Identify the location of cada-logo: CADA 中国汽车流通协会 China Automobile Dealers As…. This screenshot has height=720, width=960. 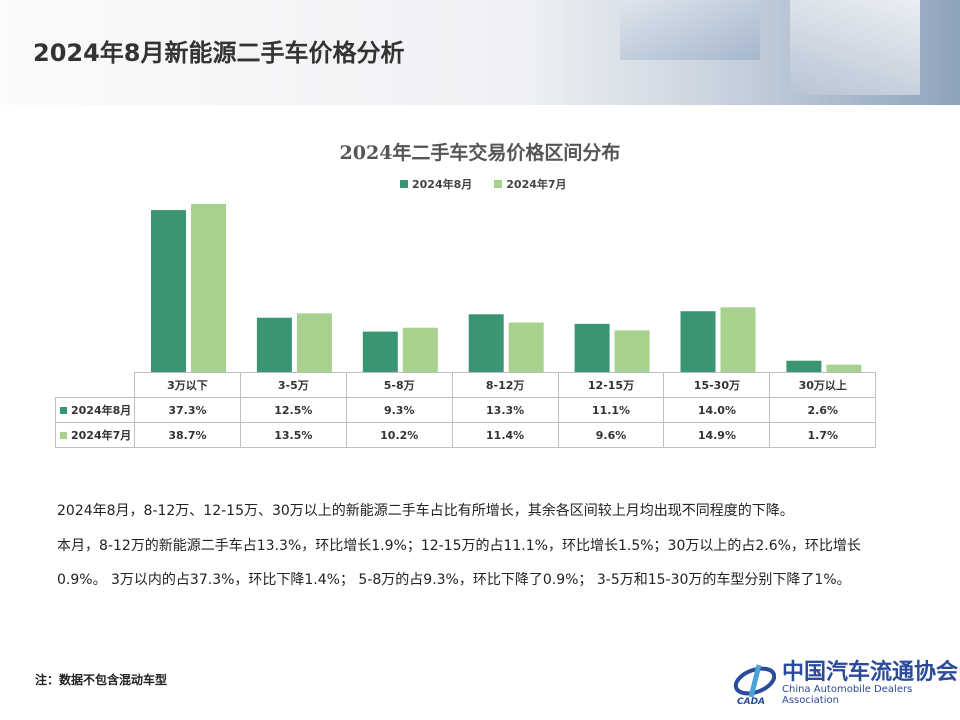
(846, 683).